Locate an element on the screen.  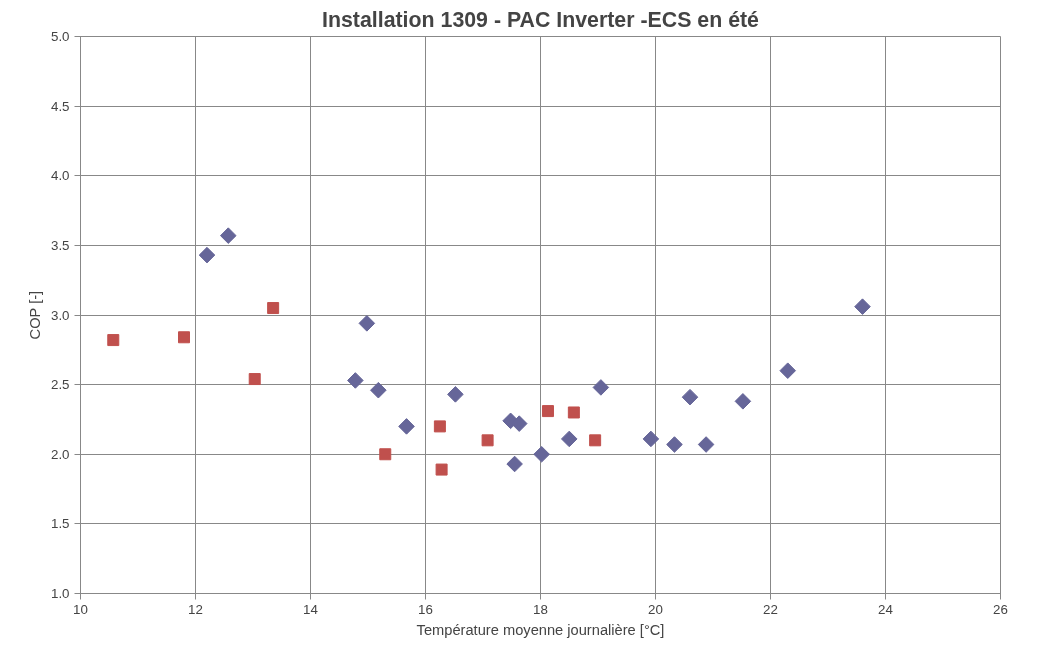
x-tick-label: 14 is located at coordinates (311, 609).